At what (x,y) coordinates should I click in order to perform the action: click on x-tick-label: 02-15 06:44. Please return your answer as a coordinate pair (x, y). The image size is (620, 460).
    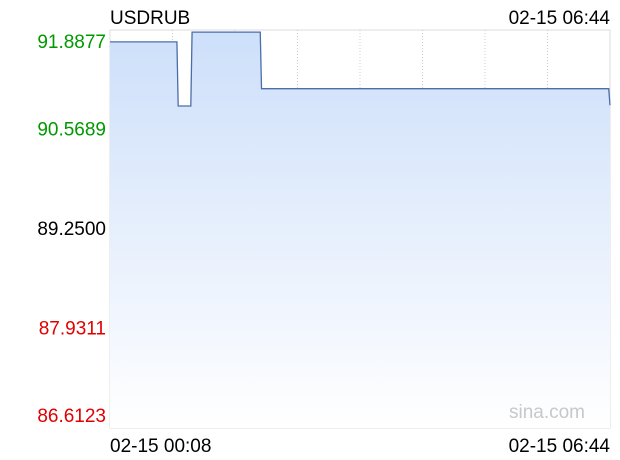
    Looking at the image, I should click on (560, 446).